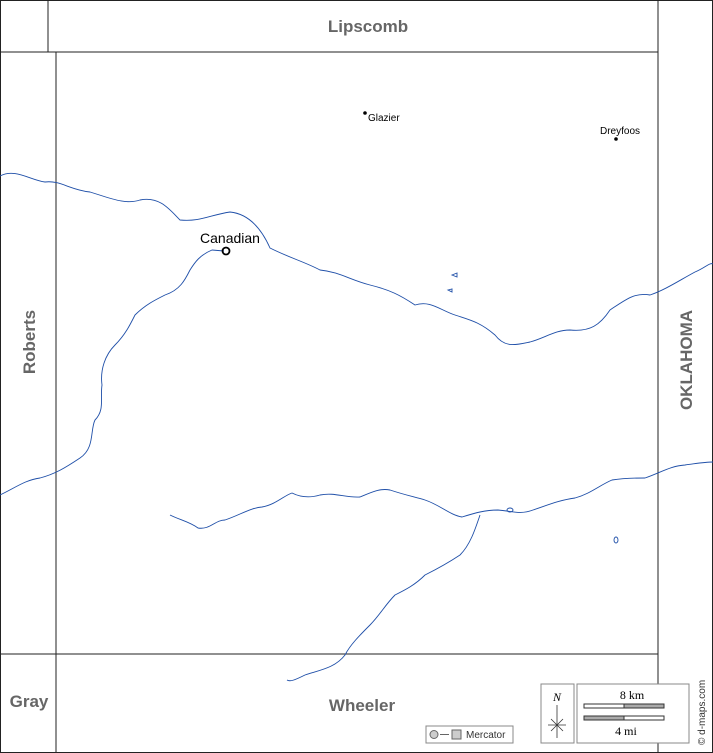 This screenshot has height=753, width=713. I want to click on compass, so click(557, 721).